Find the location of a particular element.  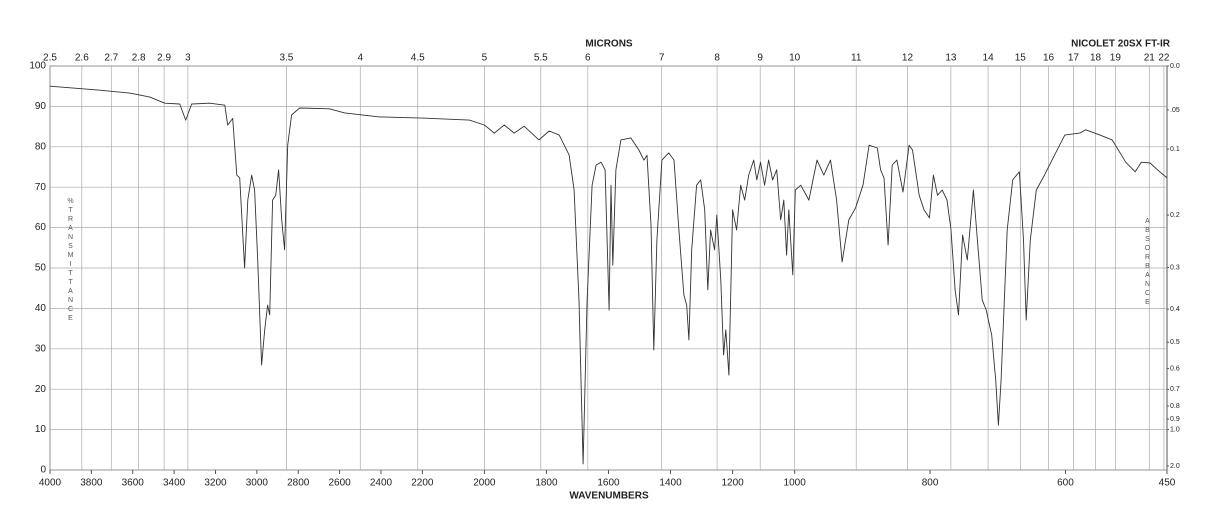

y-tick-label: 40 is located at coordinates (41, 308).